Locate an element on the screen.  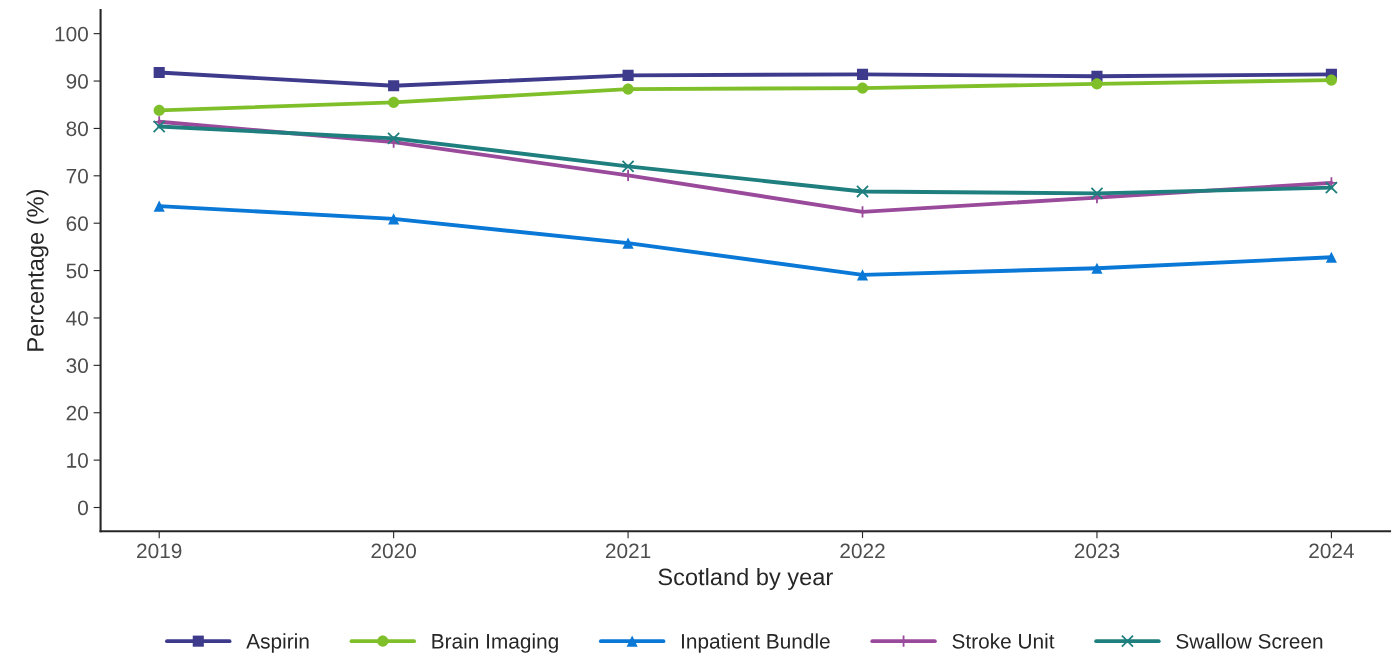
x-tick-label: 2023 is located at coordinates (1097, 551).